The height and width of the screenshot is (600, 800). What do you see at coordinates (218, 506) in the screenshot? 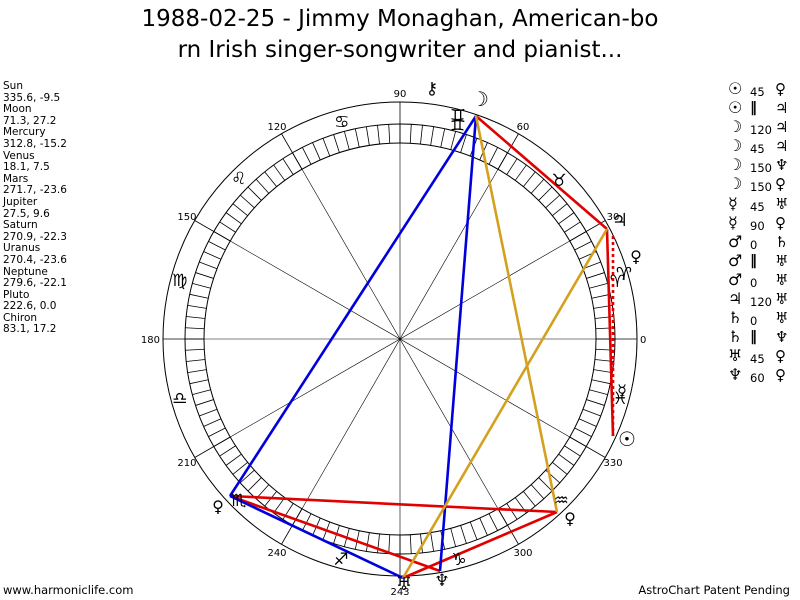
I see `planet-glyph: ♀` at bounding box center [218, 506].